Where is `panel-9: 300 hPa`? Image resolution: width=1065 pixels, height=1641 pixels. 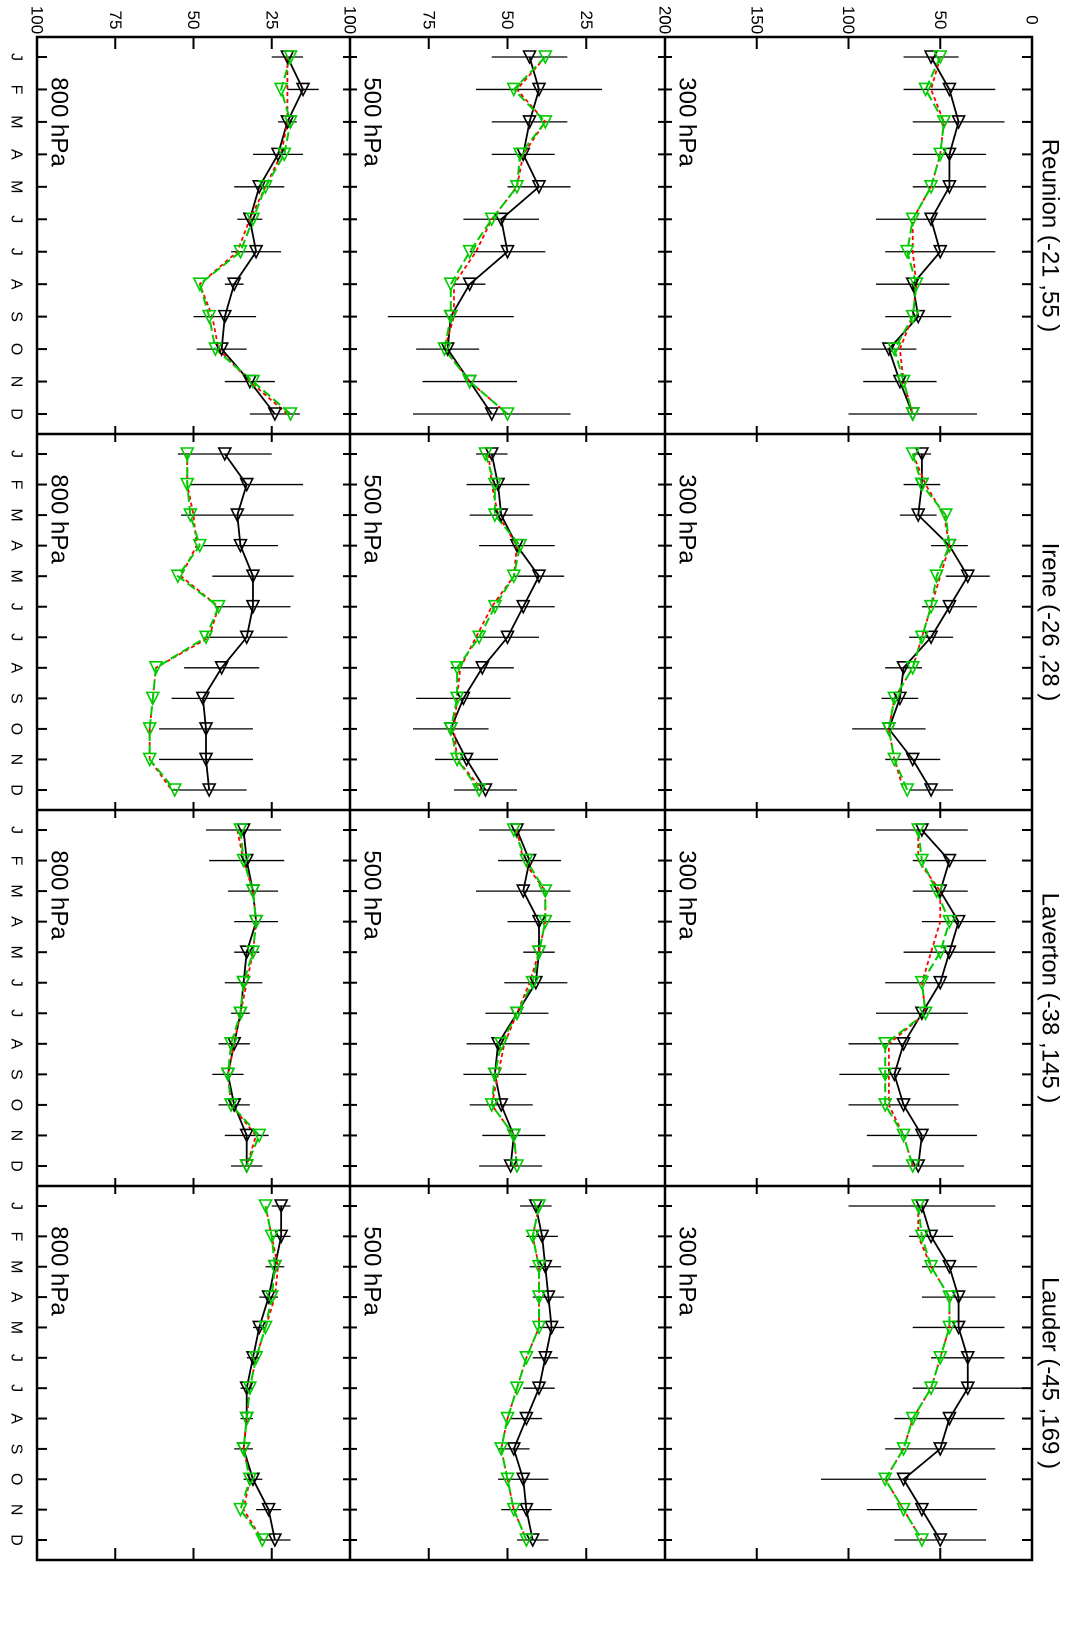
panel-9: 300 hPa is located at coordinates (848, 1373).